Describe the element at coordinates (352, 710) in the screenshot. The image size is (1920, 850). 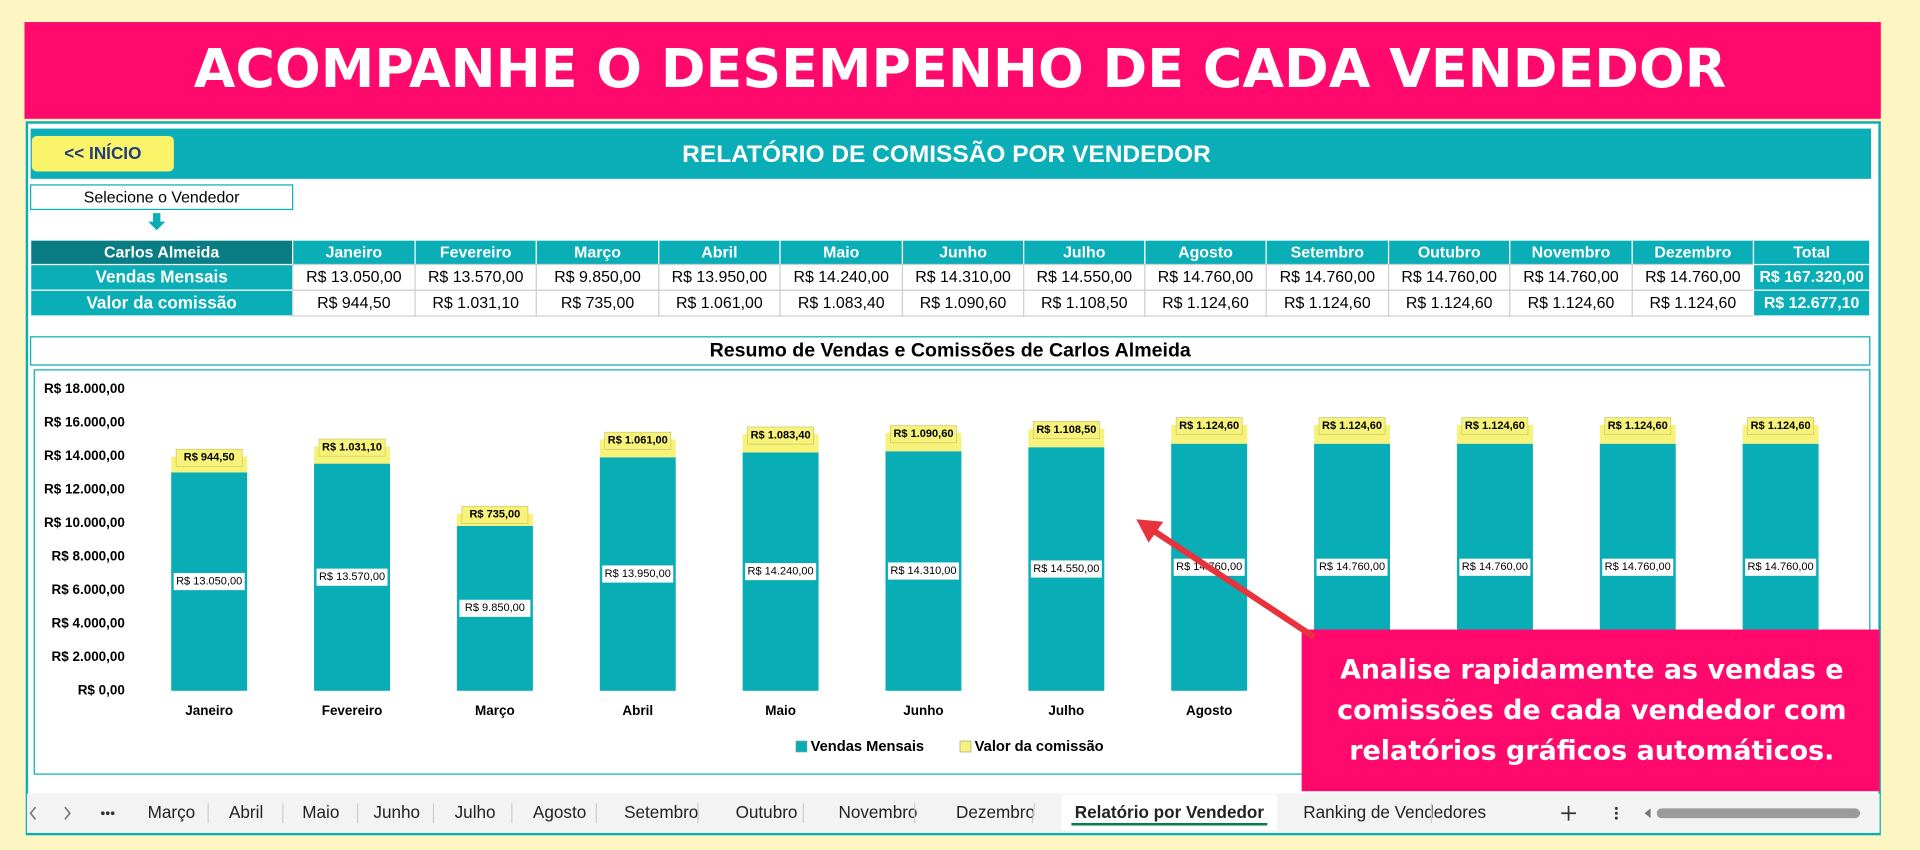
I see `x-tick-label: Fevereiro` at that location.